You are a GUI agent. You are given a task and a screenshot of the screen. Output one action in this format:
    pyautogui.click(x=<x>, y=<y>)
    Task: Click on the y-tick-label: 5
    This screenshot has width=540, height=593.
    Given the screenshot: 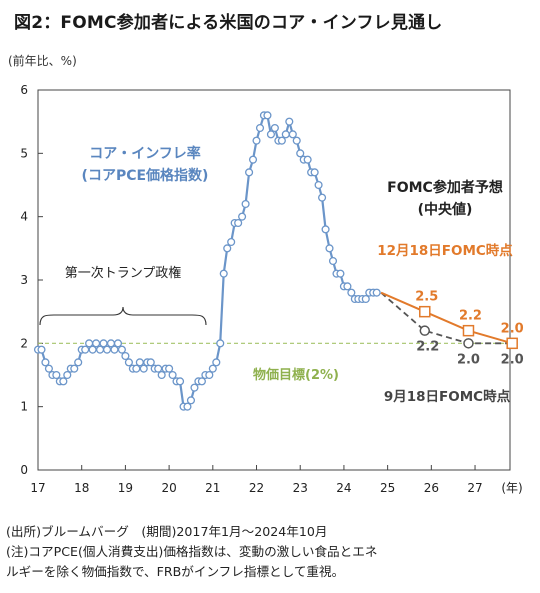 What is the action you would take?
    pyautogui.click(x=24, y=153)
    